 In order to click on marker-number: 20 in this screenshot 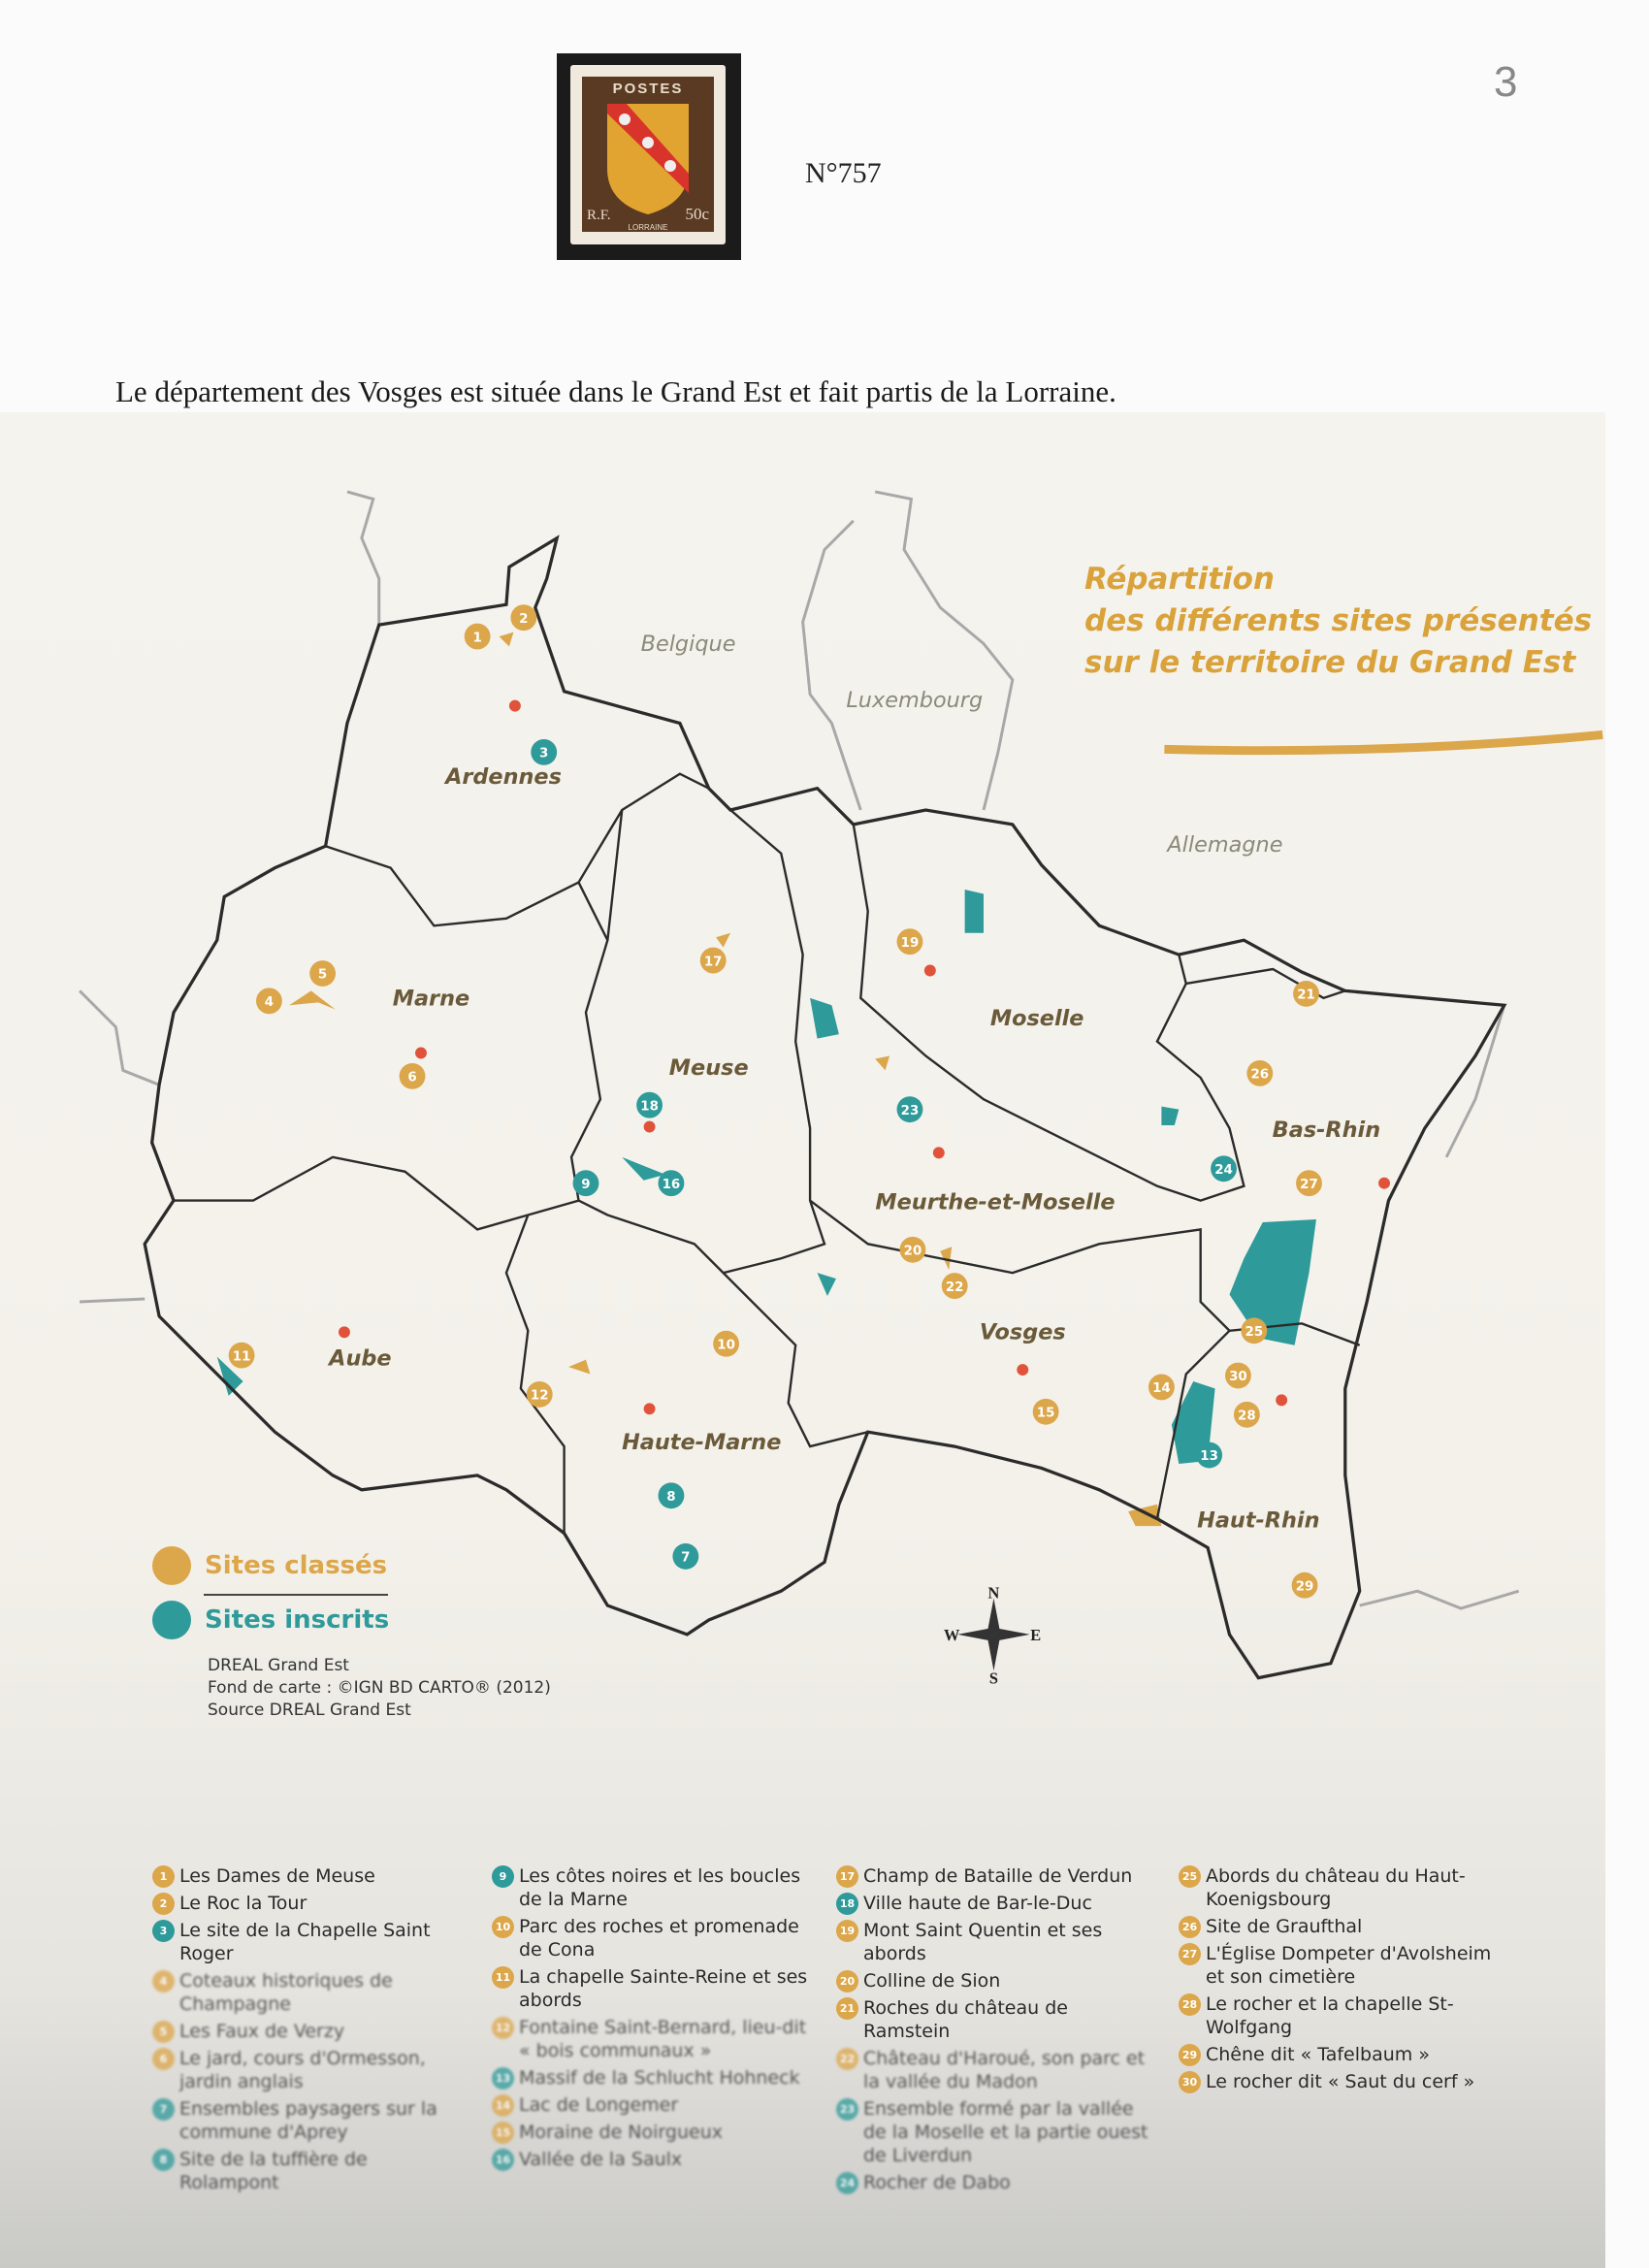, I will do `click(913, 1252)`.